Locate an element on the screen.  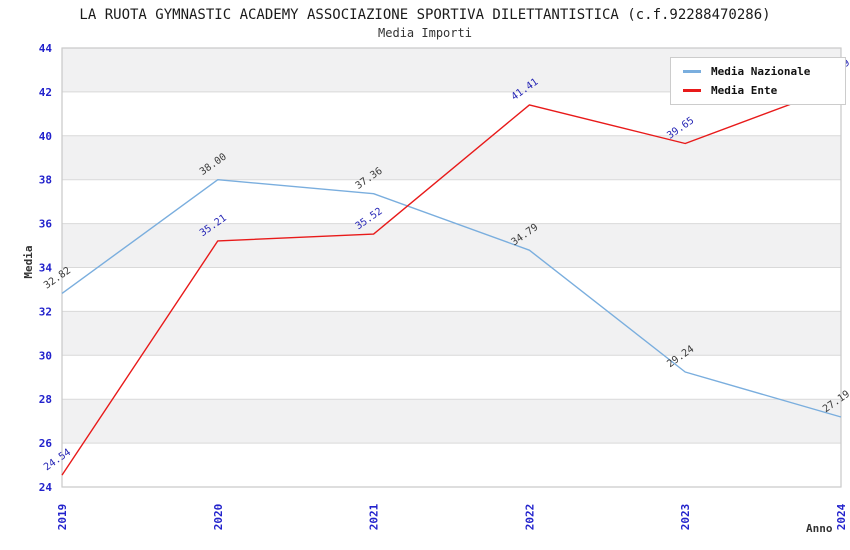
legend-swatch-nazionale-icon is located at coordinates (692, 71).